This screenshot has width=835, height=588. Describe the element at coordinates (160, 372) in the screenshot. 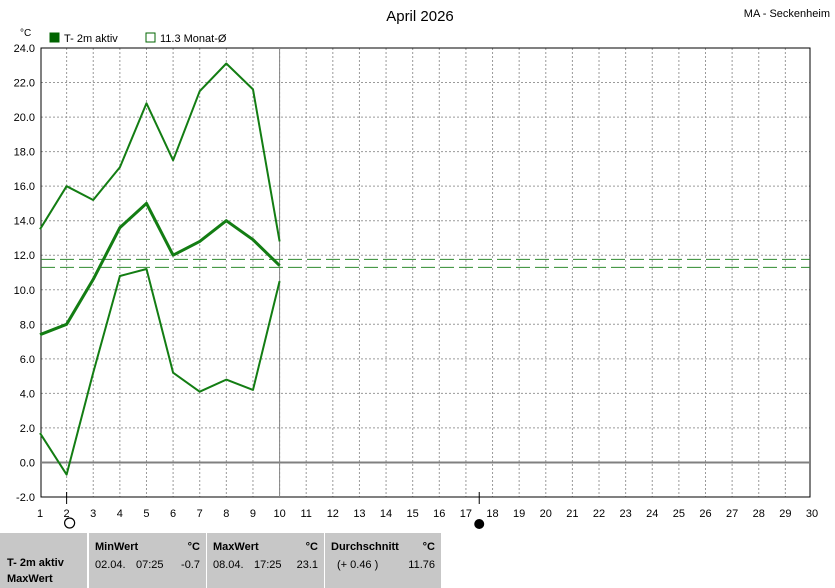

I see `series-min-line` at that location.